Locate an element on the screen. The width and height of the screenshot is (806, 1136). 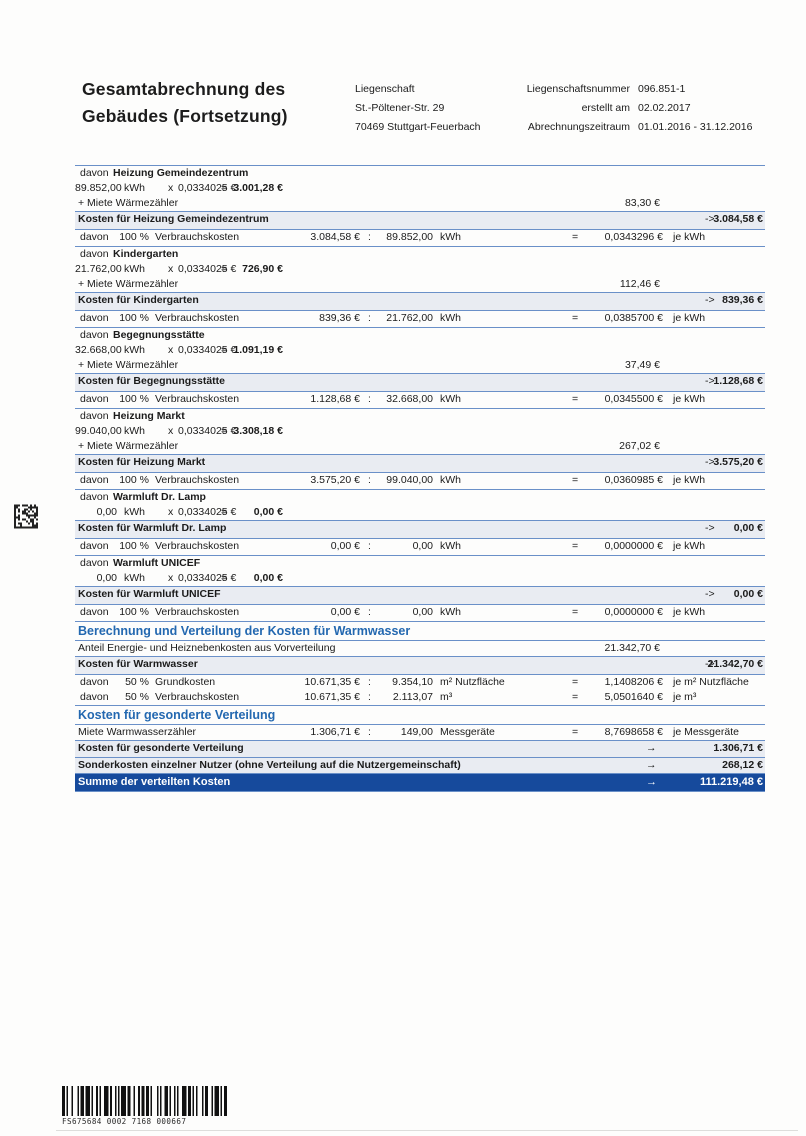
warmwasser-total-value: 21.342,70 € is located at coordinates (735, 664).